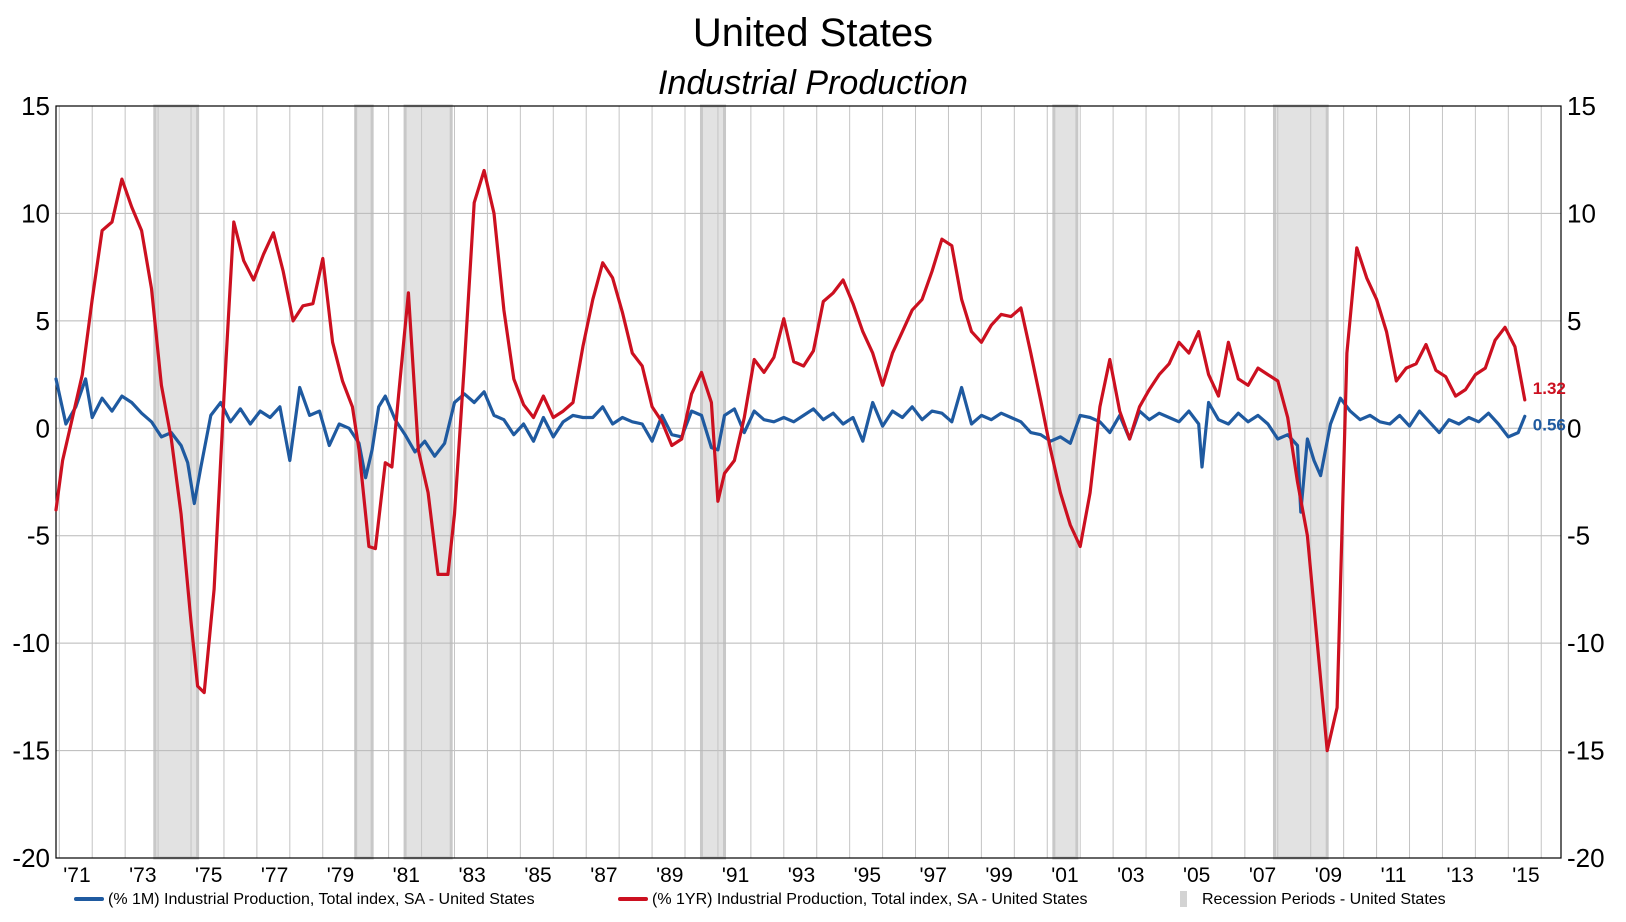 Image resolution: width=1626 pixels, height=922 pixels. What do you see at coordinates (340, 875) in the screenshot?
I see `x-tick-label: '79` at bounding box center [340, 875].